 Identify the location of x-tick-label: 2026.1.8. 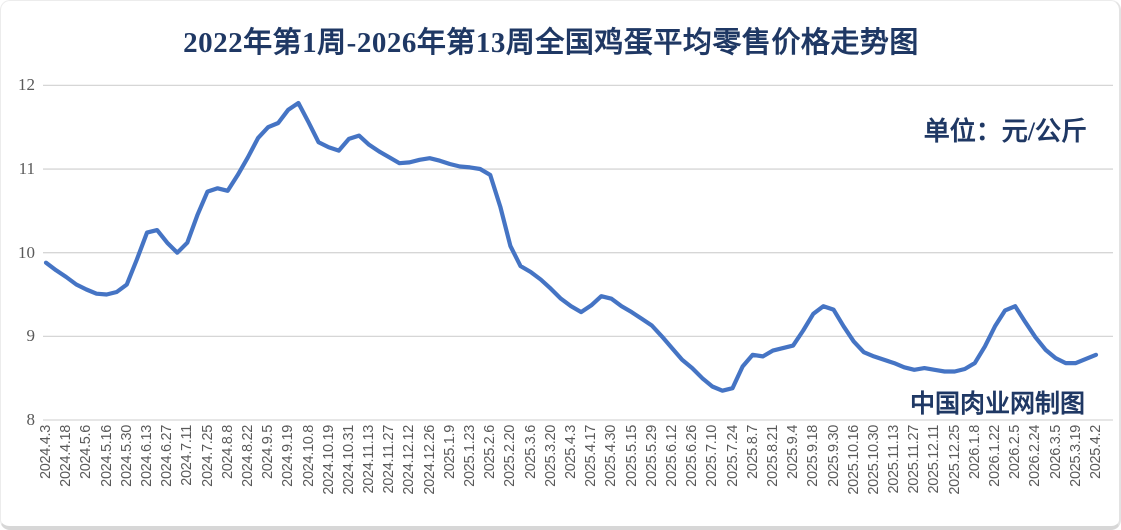
(974, 452).